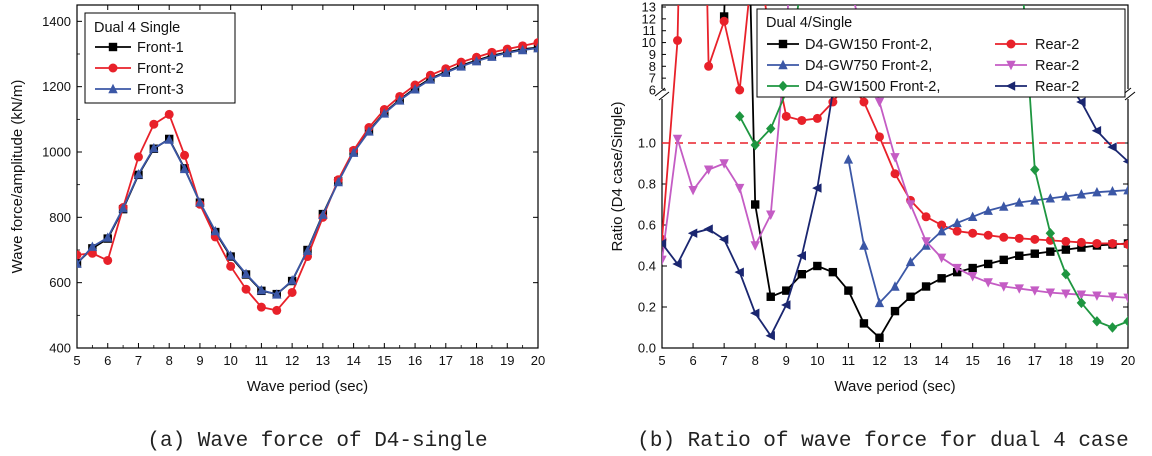  I want to click on y-tick-label: 800, so click(60, 217).